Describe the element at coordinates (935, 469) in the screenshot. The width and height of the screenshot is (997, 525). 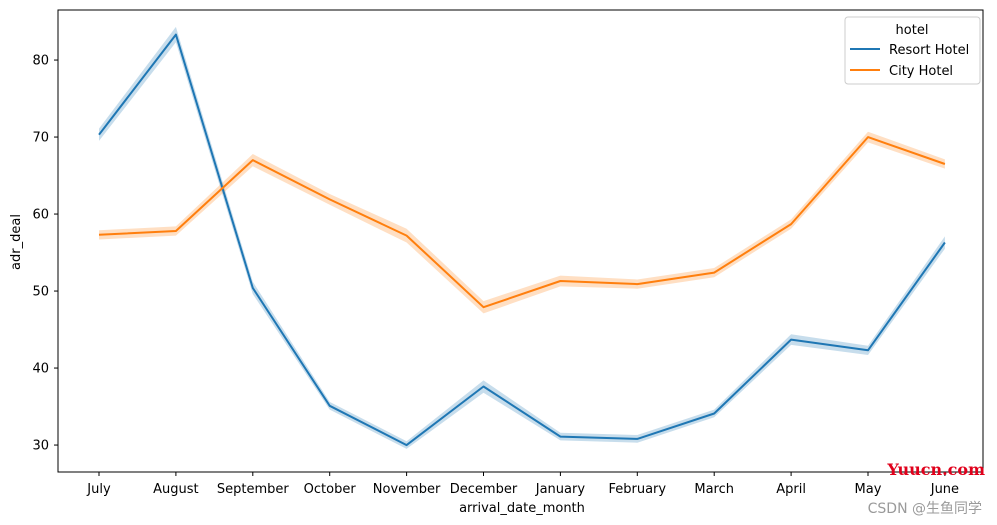
I see `watermark-site: Yuucn.com` at that location.